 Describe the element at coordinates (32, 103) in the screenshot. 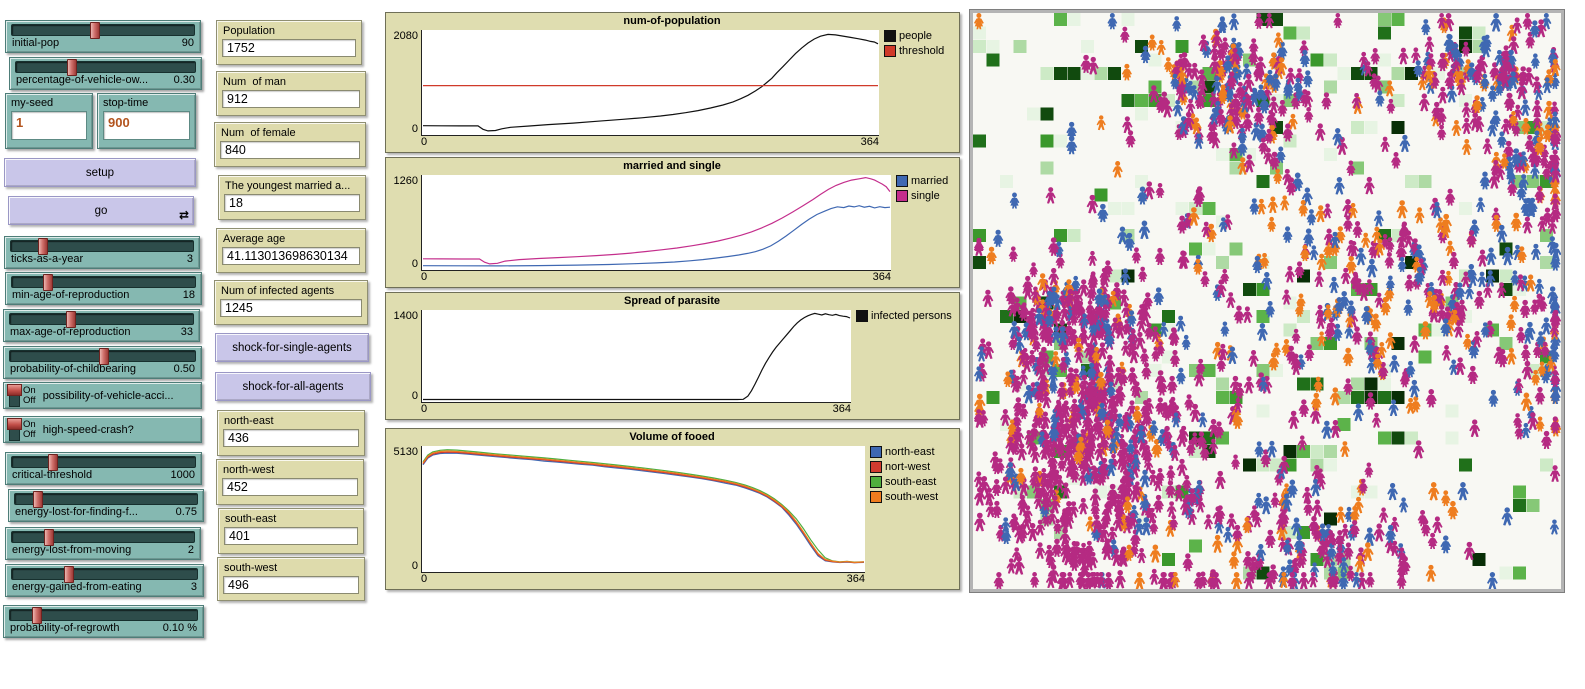

I see `input-label: my-seed` at that location.